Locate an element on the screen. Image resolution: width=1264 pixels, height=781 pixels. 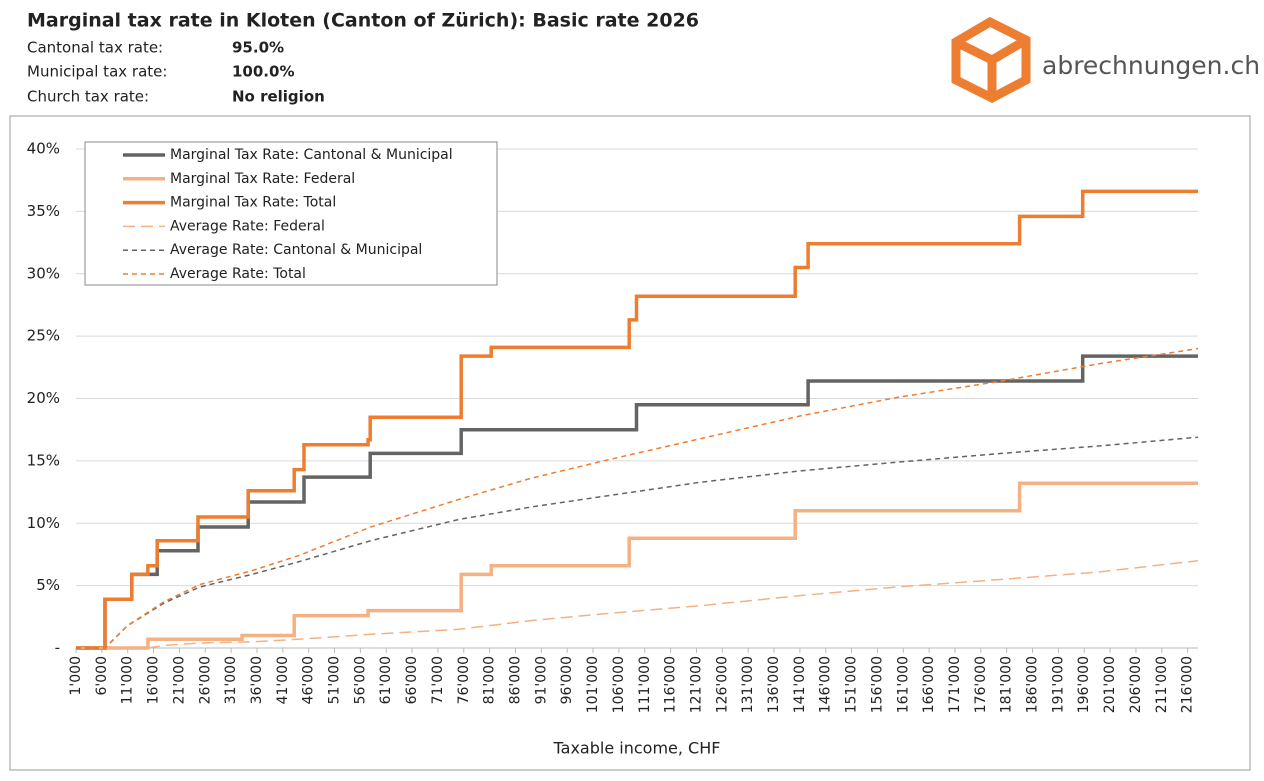
x-tick-label: 96'000 is located at coordinates (567, 680).